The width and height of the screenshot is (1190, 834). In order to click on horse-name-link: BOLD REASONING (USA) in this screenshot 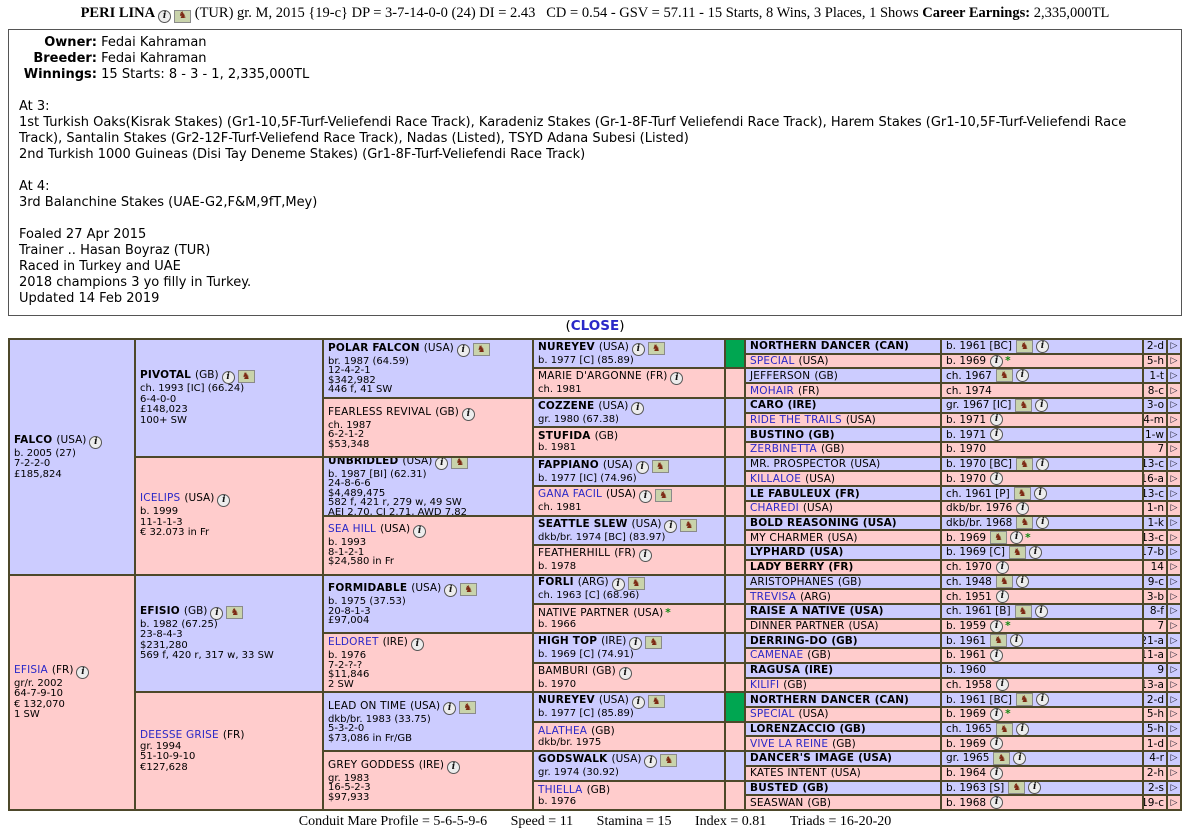, I will do `click(823, 522)`.